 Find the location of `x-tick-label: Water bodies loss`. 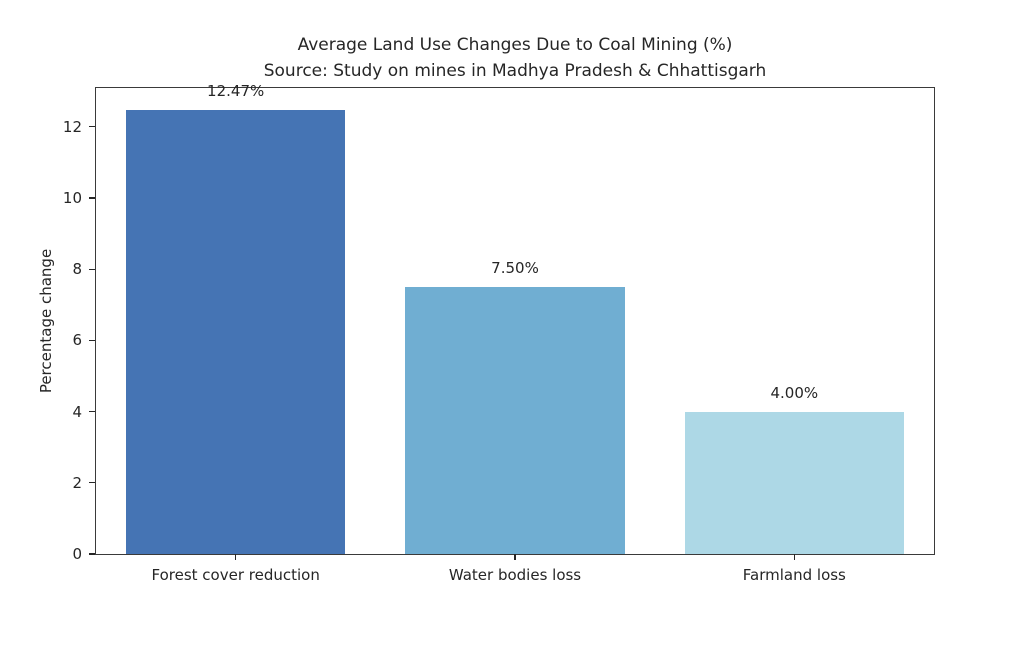

x-tick-label: Water bodies loss is located at coordinates (515, 575).